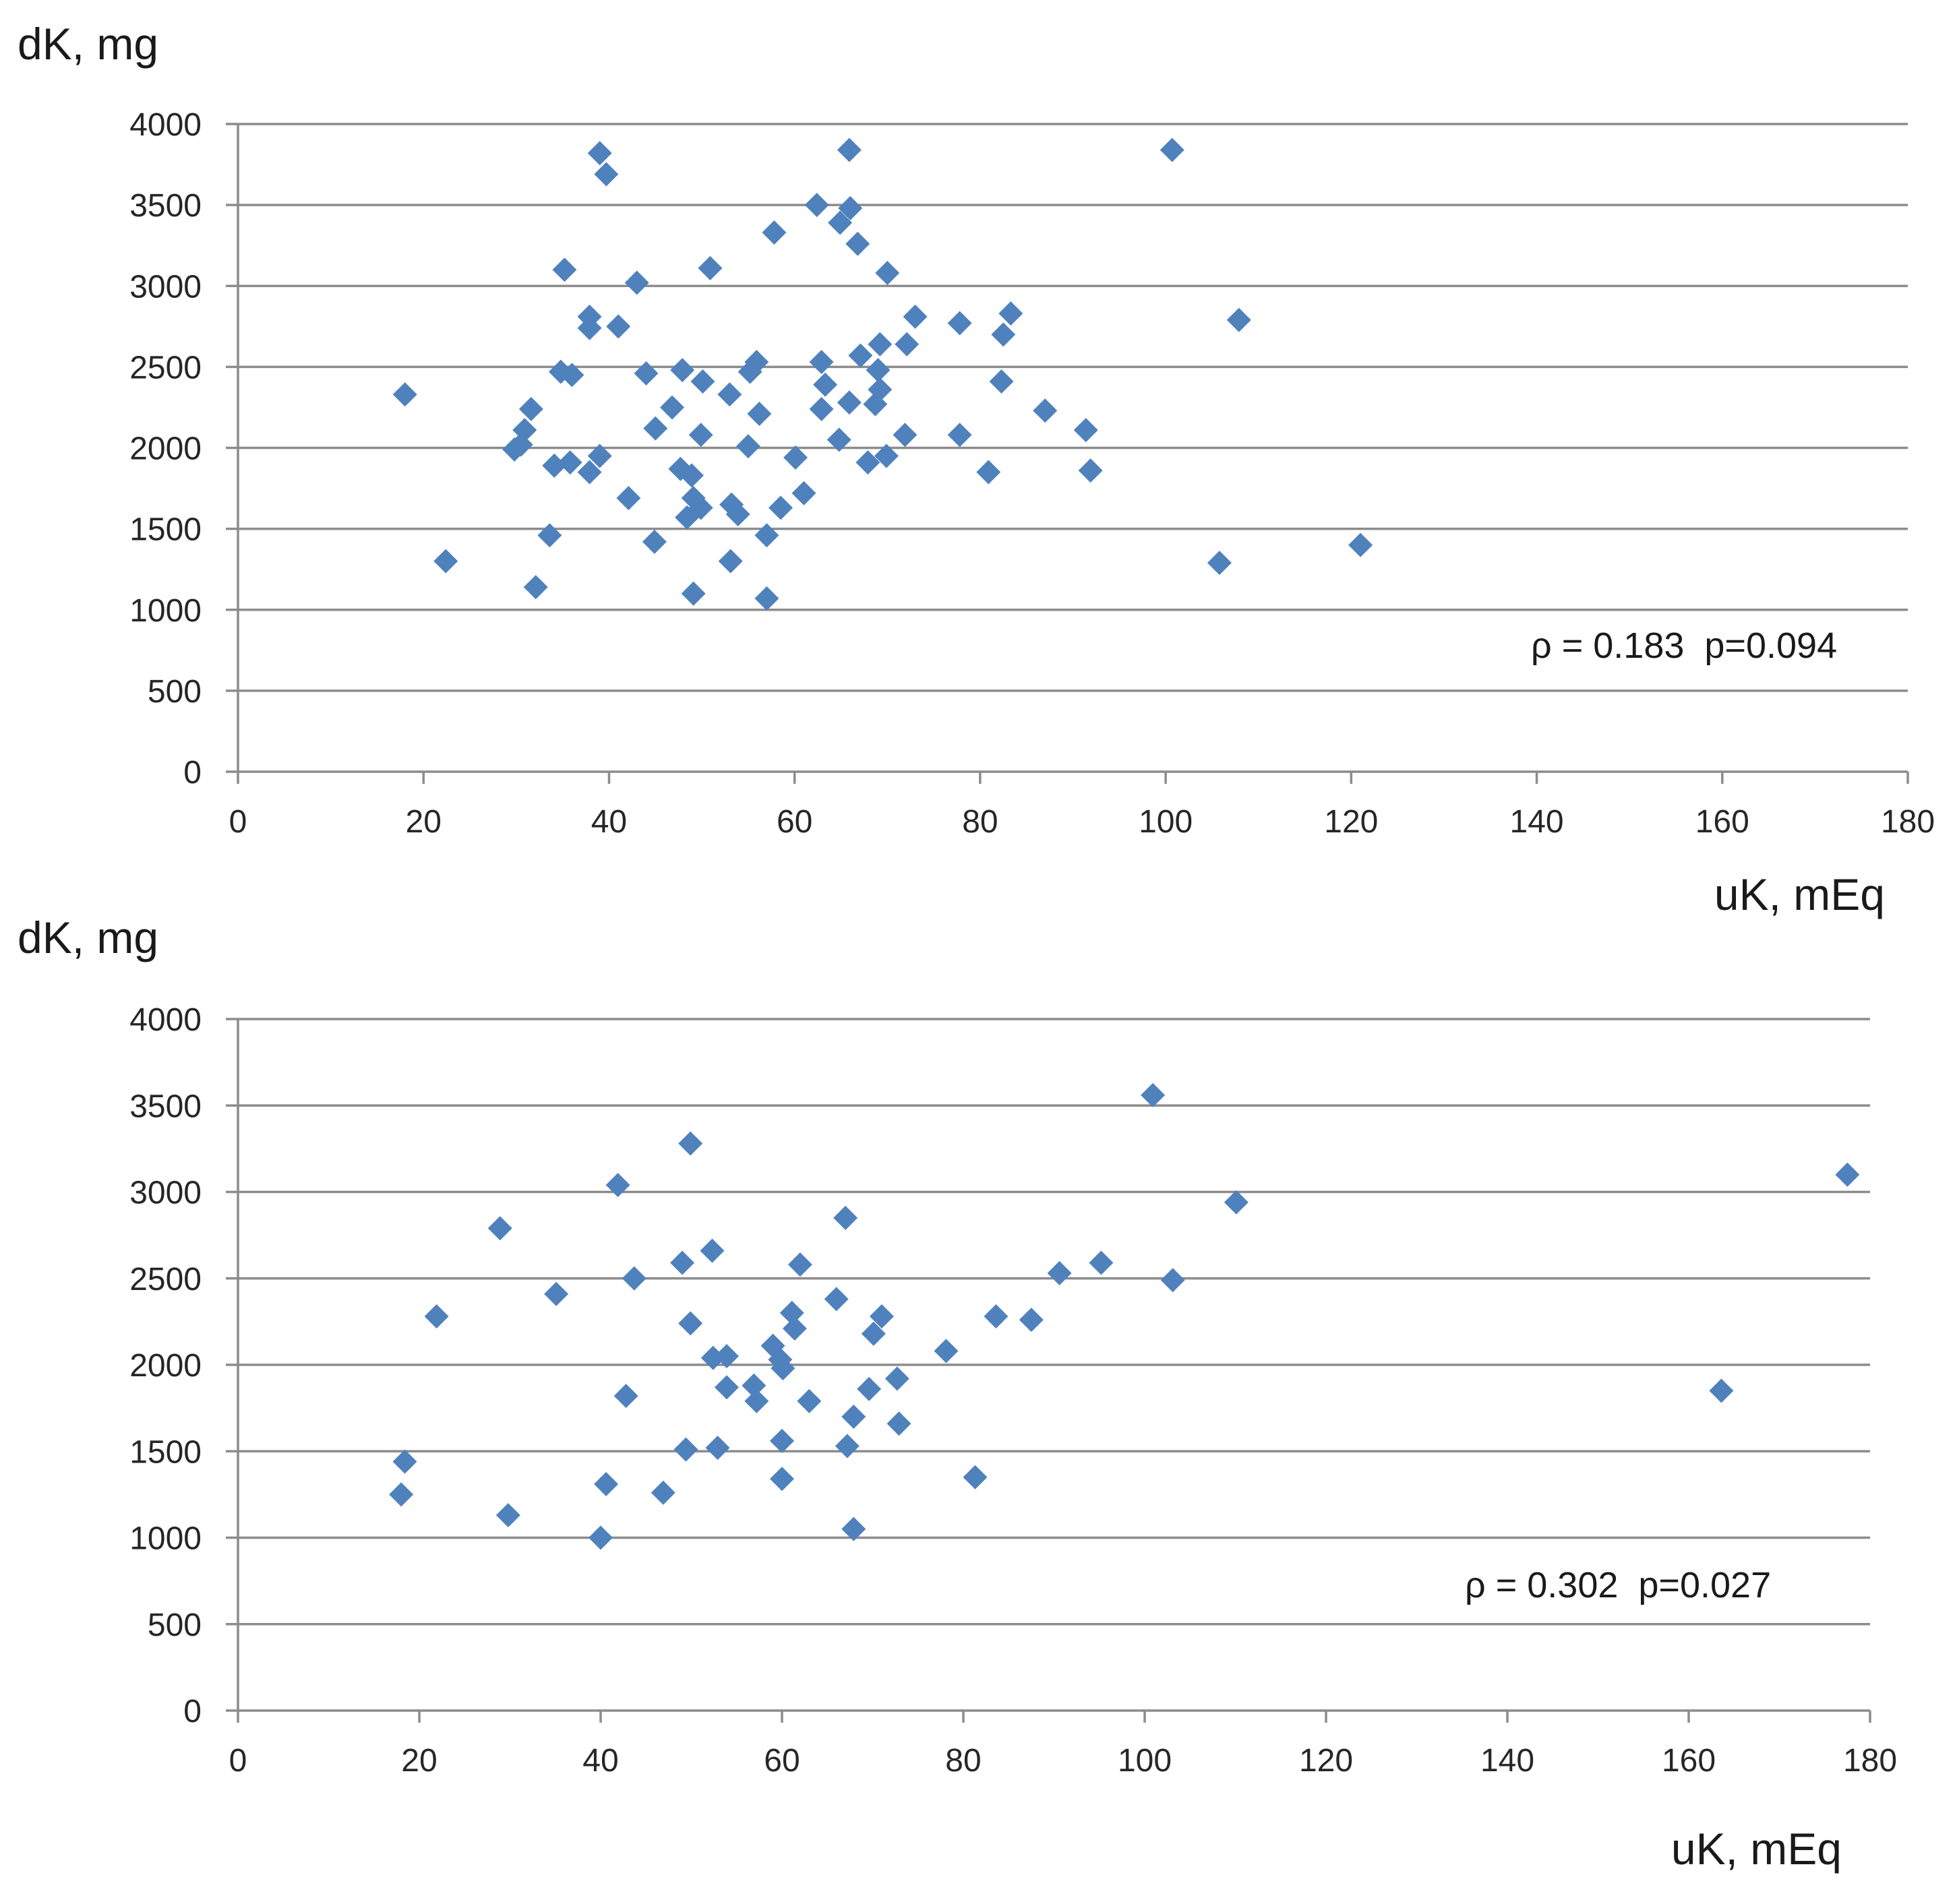  I want to click on y-tick-label: 1000, so click(165, 1539).